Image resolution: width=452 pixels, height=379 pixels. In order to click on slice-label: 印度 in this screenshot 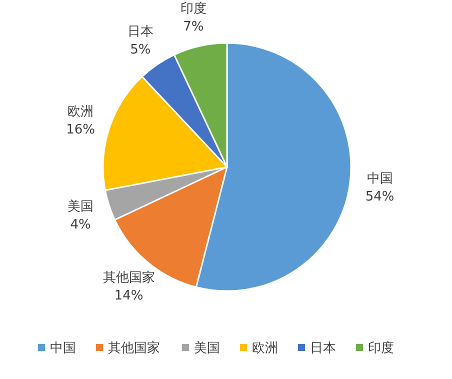, I will do `click(193, 8)`.